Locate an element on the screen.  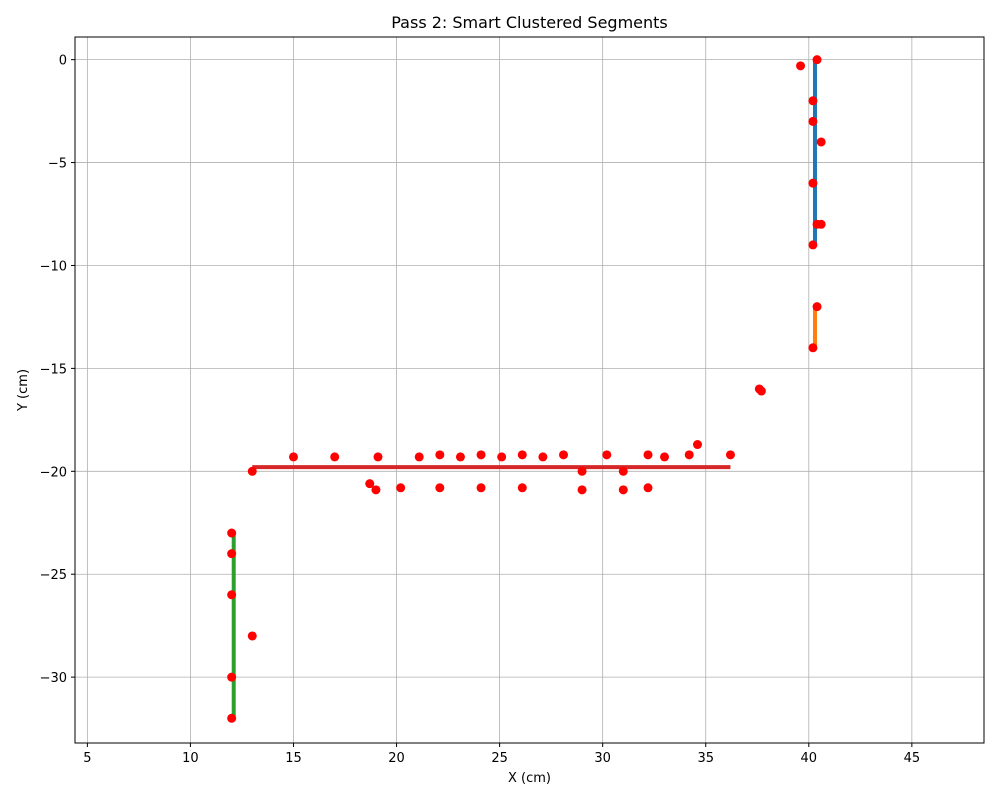
y-tick-label: −5 is located at coordinates (57, 164).